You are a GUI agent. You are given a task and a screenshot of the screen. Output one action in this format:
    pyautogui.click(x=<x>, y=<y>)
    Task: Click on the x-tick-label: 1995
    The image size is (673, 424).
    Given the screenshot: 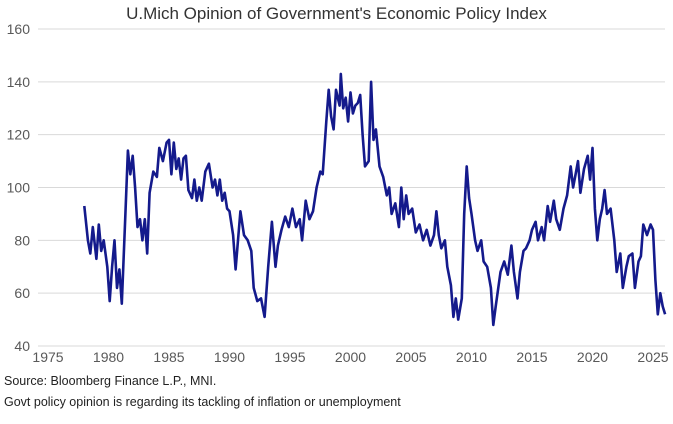 What is the action you would take?
    pyautogui.click(x=289, y=357)
    